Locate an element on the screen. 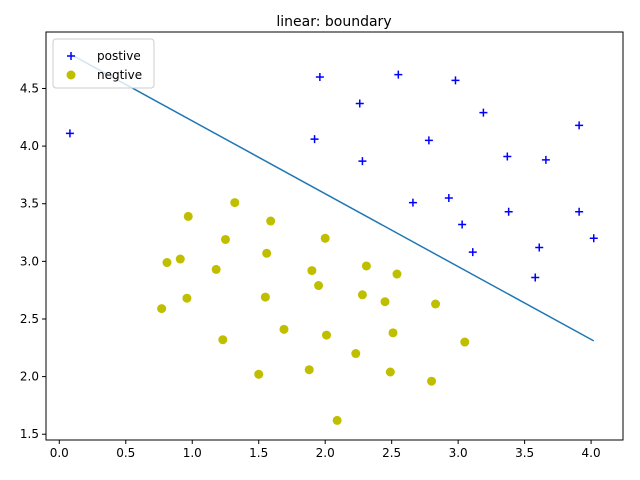 The image size is (640, 480). y-tick-label: 3.0 is located at coordinates (29, 261).